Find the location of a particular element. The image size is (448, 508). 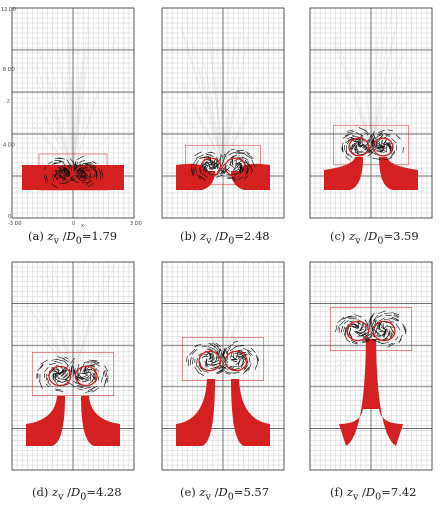

flow-field-plot-b is located at coordinates (223, 113).